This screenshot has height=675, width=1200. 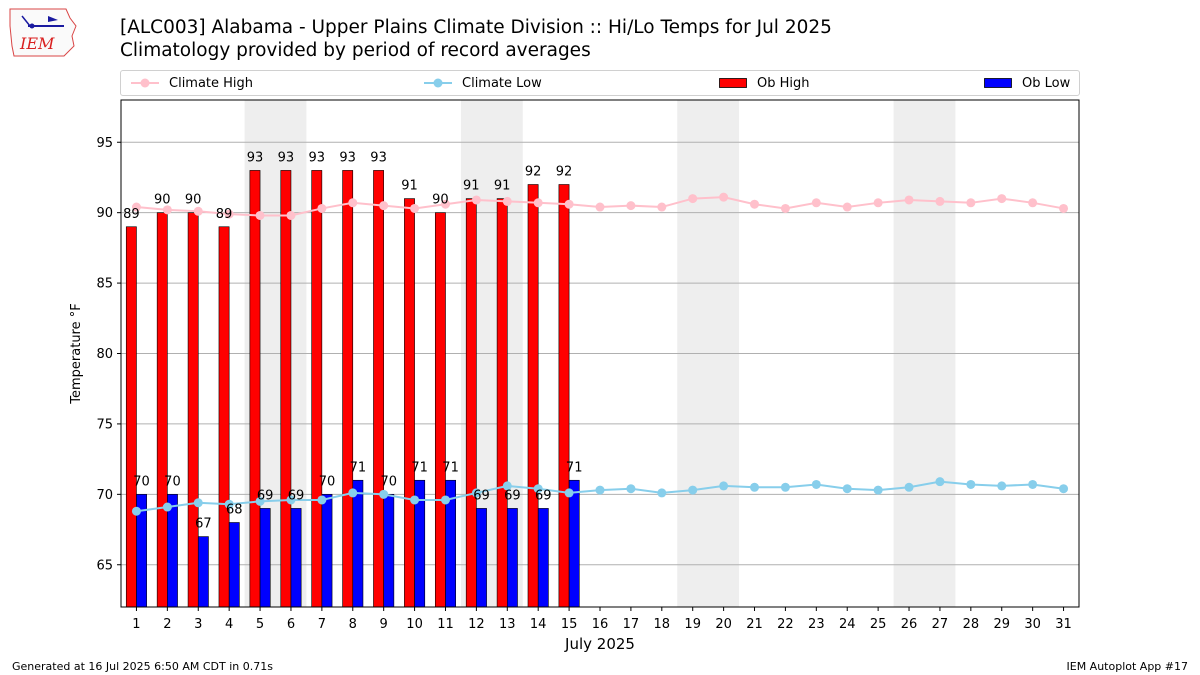 What do you see at coordinates (502, 83) in the screenshot?
I see `legend-label: Climate Low` at bounding box center [502, 83].